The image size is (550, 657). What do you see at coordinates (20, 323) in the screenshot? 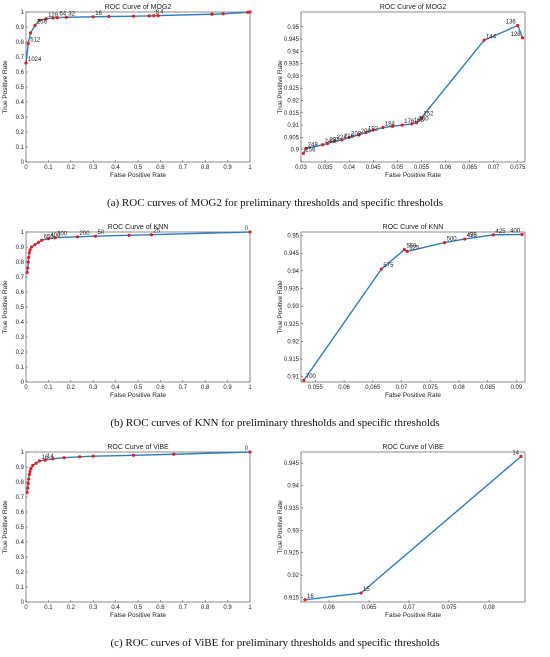
I see `y-tick-label: 0.4` at bounding box center [20, 323].